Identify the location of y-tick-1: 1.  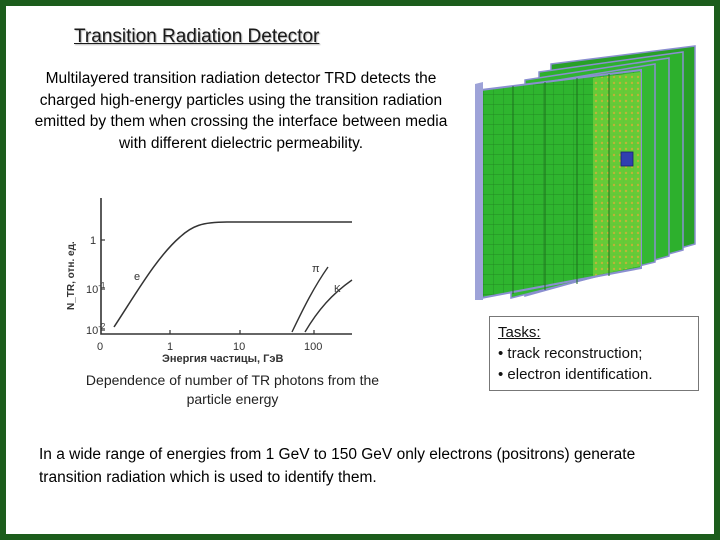
(93, 241).